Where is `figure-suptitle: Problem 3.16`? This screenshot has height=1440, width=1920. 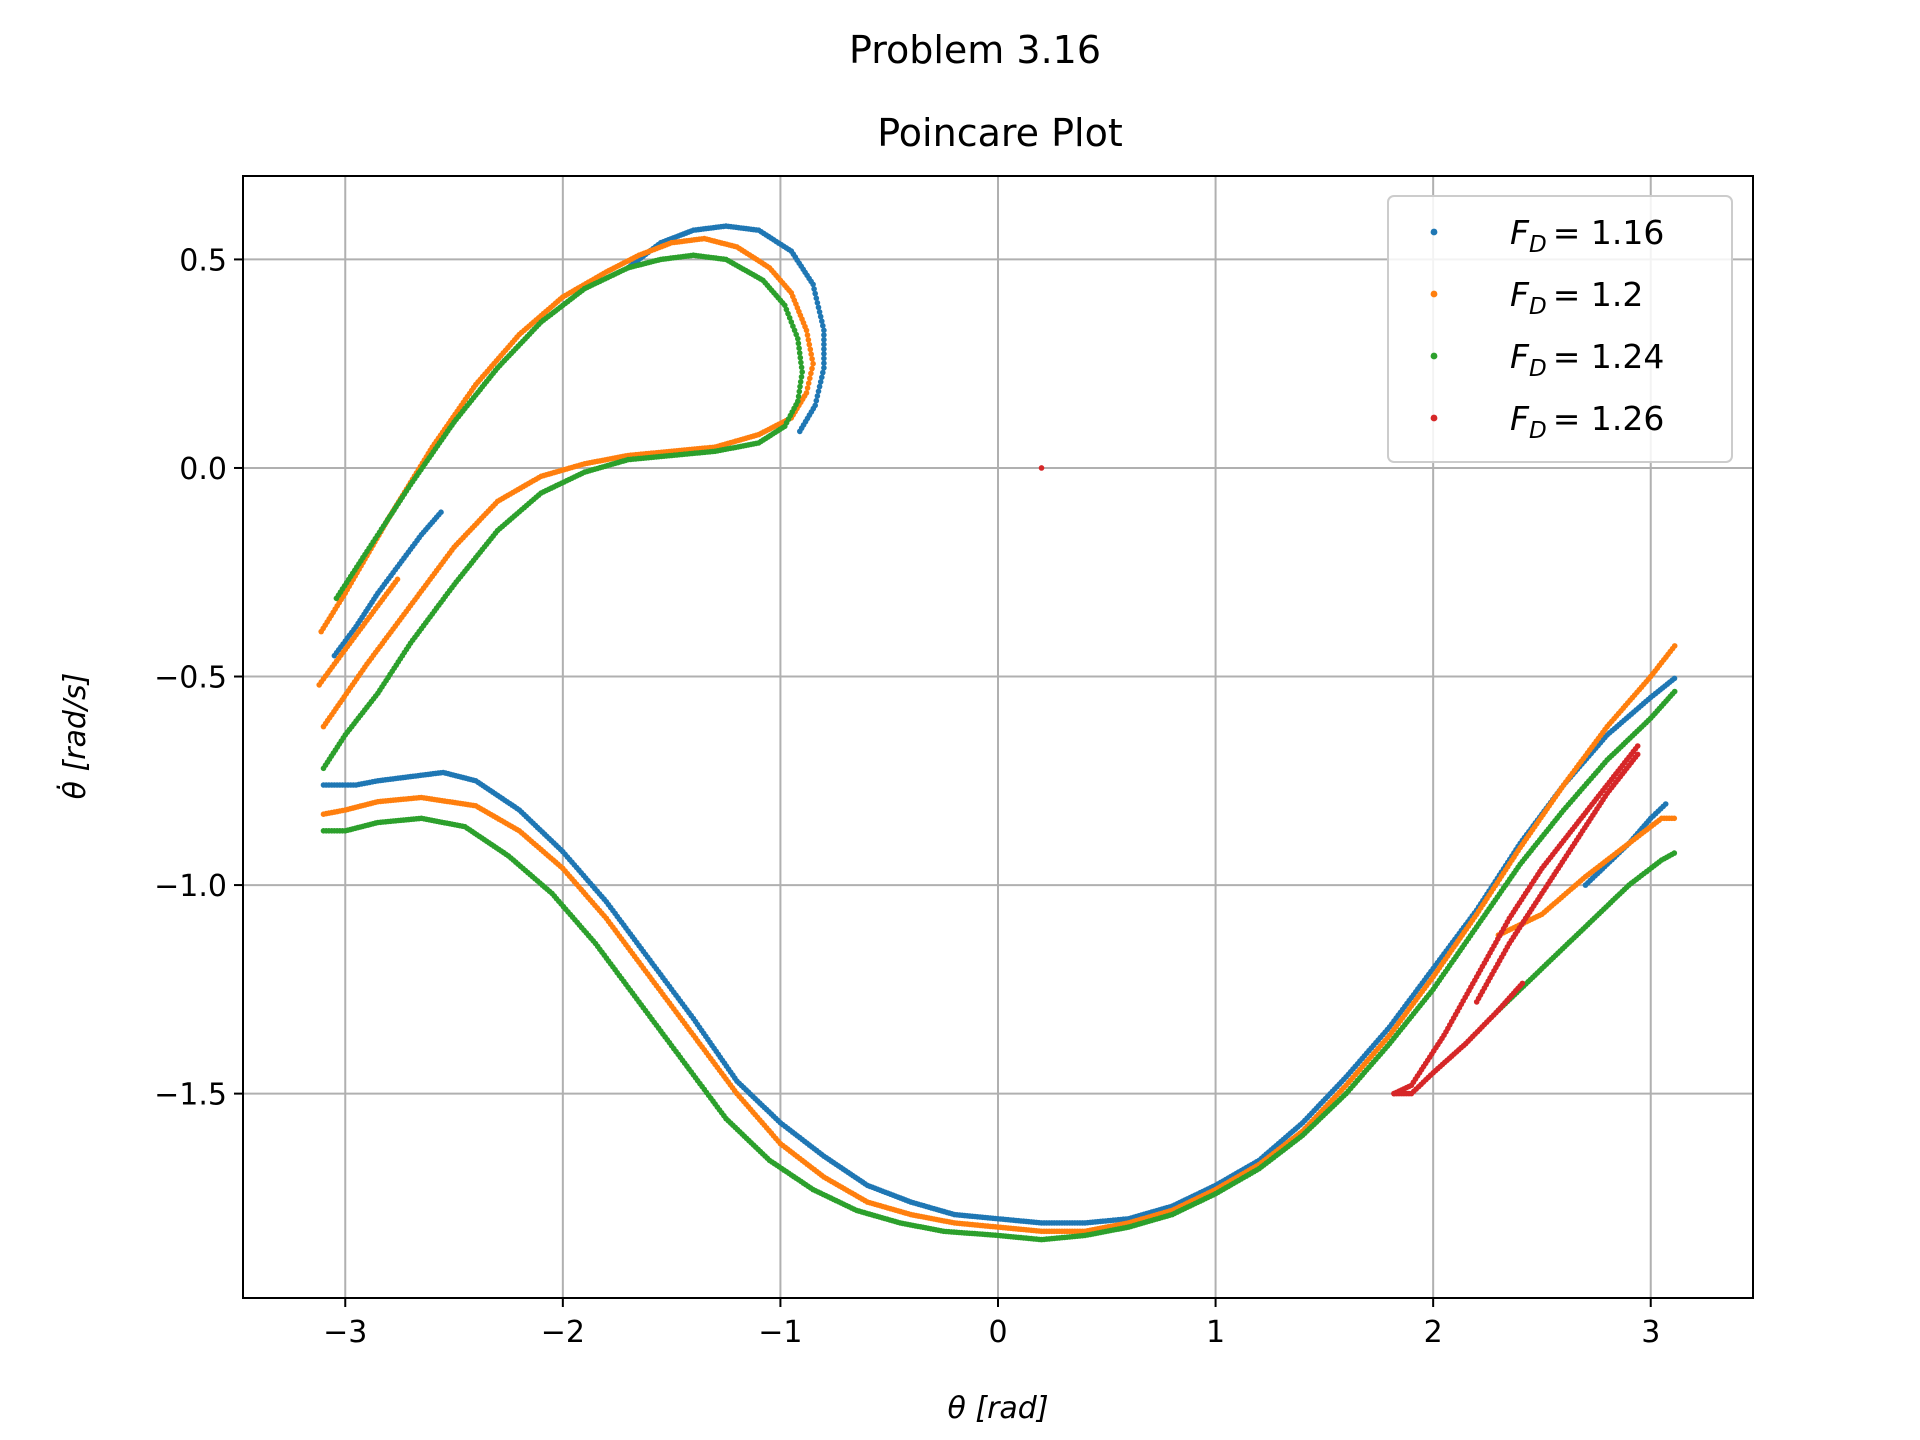 figure-suptitle: Problem 3.16 is located at coordinates (975, 50).